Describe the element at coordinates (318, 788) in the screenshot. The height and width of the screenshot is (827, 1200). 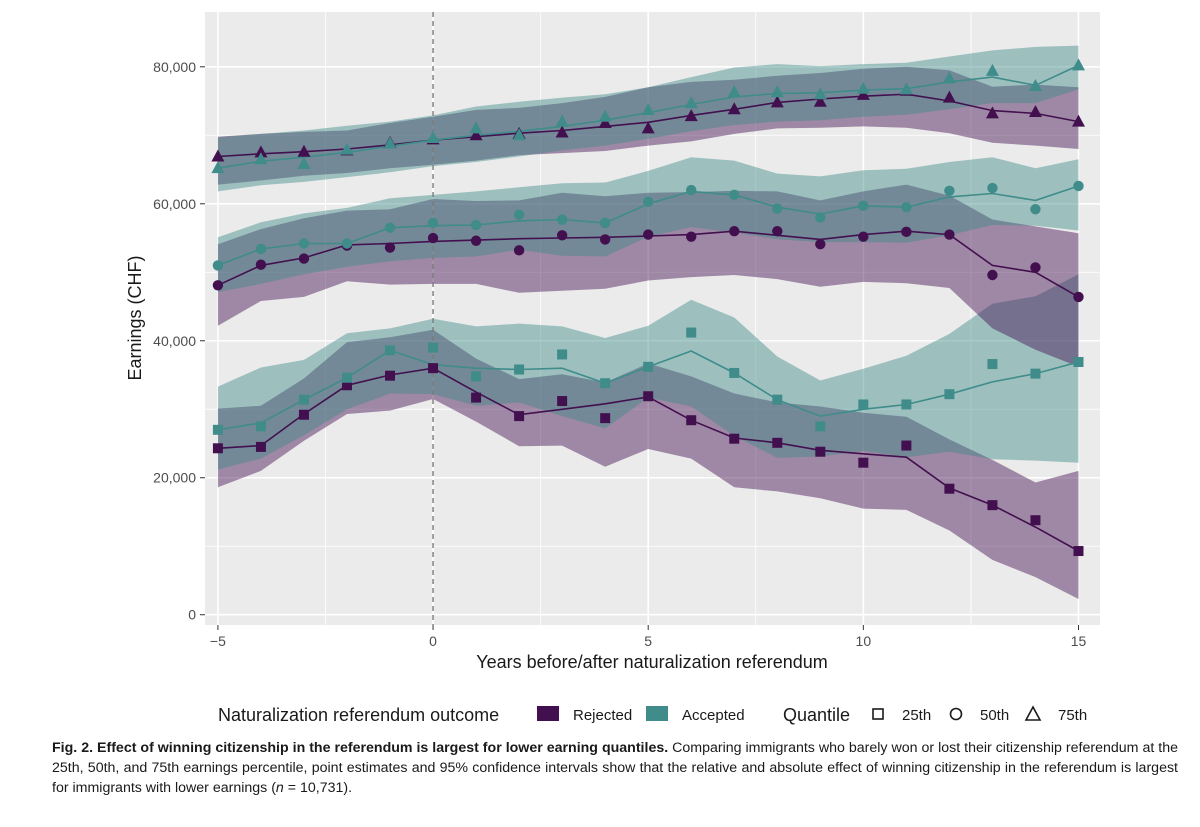
I see `caption-body-end: = 10,731).` at that location.